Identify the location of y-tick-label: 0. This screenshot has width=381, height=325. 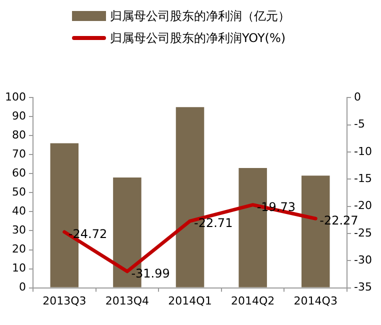
(22, 287).